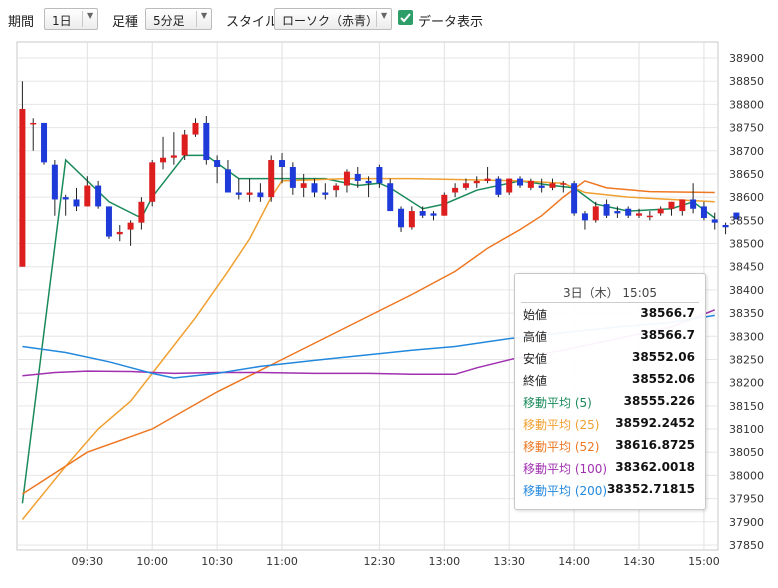 The height and width of the screenshot is (588, 778). Describe the element at coordinates (746, 244) in the screenshot. I see `y-tick-label: 38500` at that location.